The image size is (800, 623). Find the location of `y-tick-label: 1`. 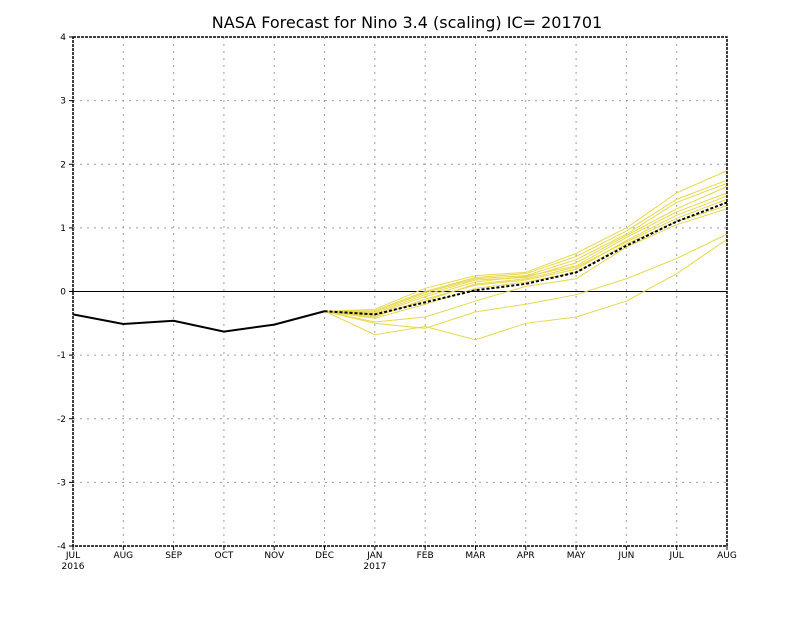

y-tick-label: 1 is located at coordinates (63, 229).